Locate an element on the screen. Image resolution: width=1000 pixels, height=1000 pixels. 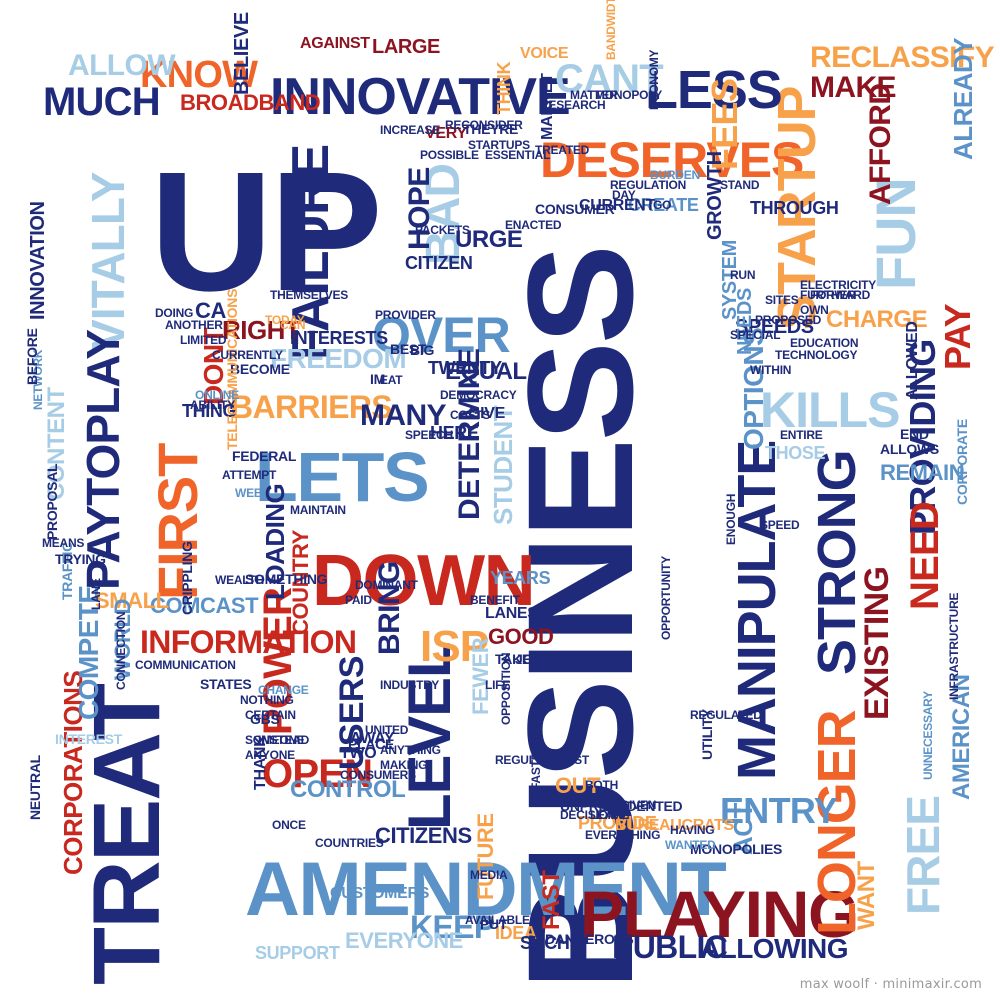
word-within: WITHIN is located at coordinates (771, 370).